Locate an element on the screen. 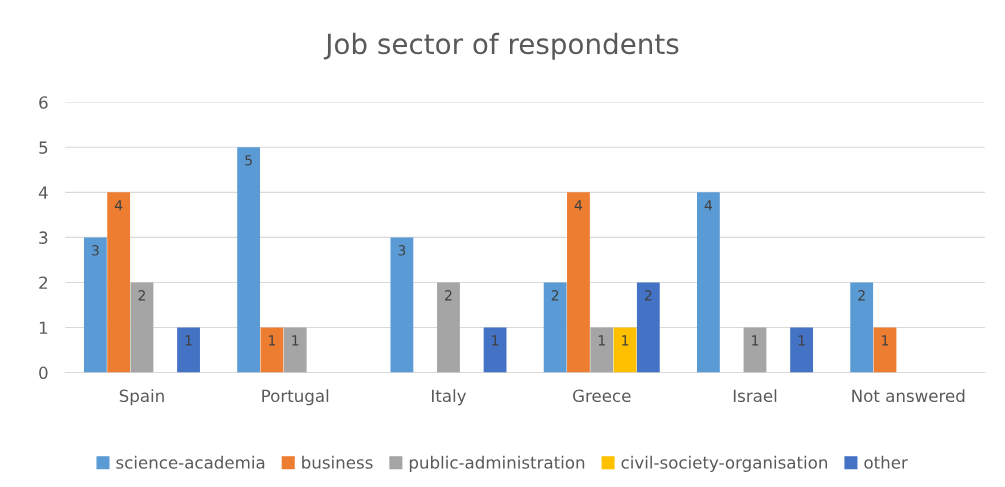 The height and width of the screenshot is (487, 1005). chart-title: Job sector of respondents is located at coordinates (501, 46).